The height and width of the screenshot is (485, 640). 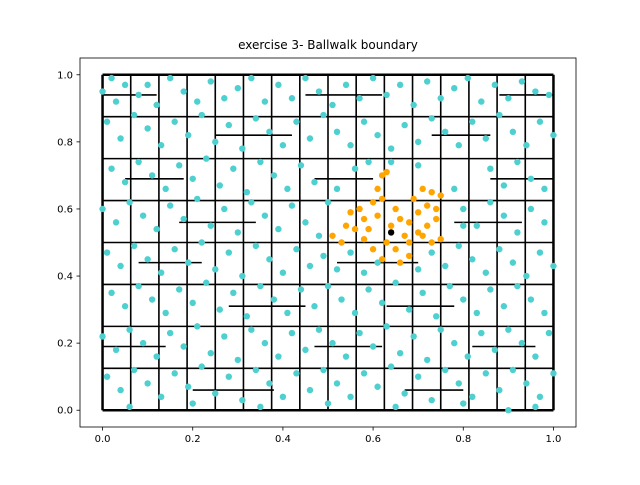 What do you see at coordinates (65, 411) in the screenshot?
I see `y-tick-label: 0.0` at bounding box center [65, 411].